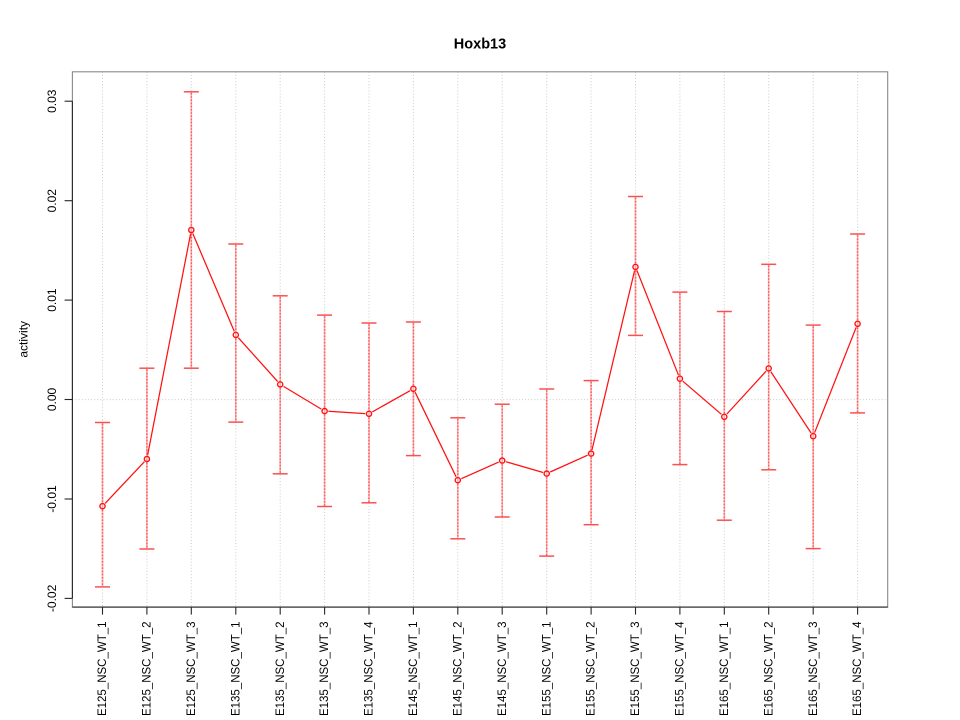 Image resolution: width=960 pixels, height=720 pixels. What do you see at coordinates (724, 668) in the screenshot?
I see `svg-text: E165_NSC_WT_1` at bounding box center [724, 668].